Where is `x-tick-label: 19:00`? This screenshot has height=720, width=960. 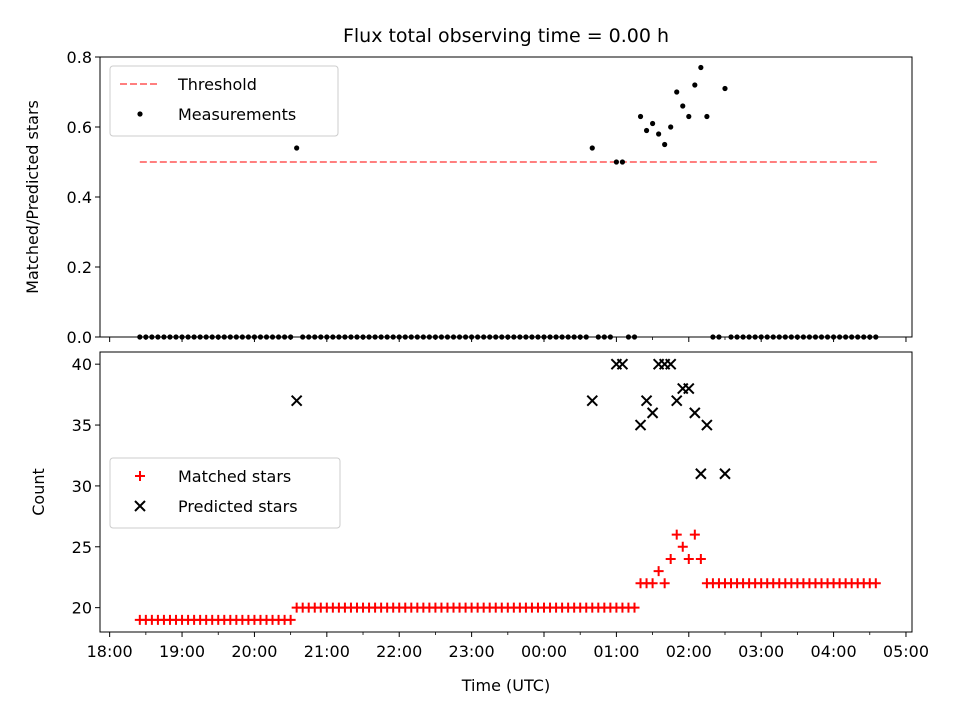
x-tick-label: 19:00 is located at coordinates (182, 651).